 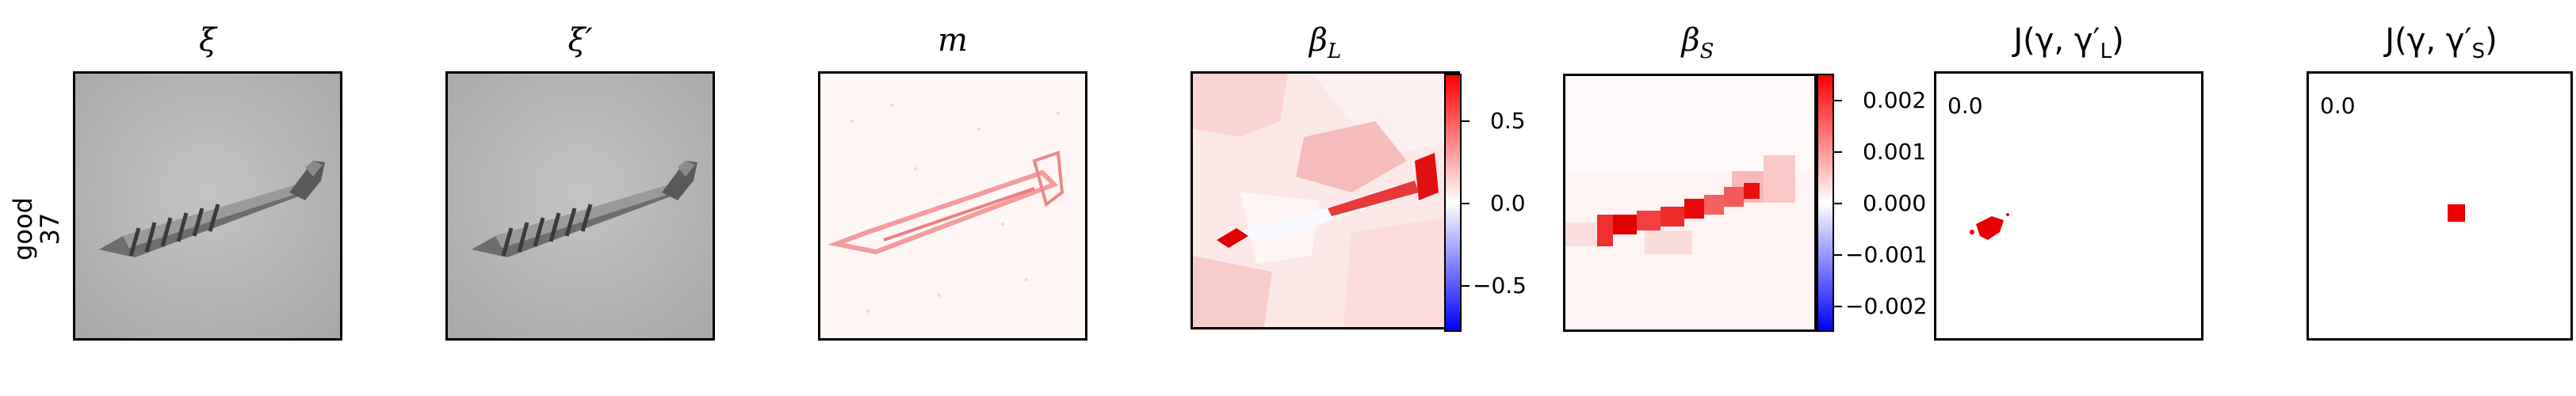 I want to click on image-J-S: 0.0, so click(x=2440, y=206).